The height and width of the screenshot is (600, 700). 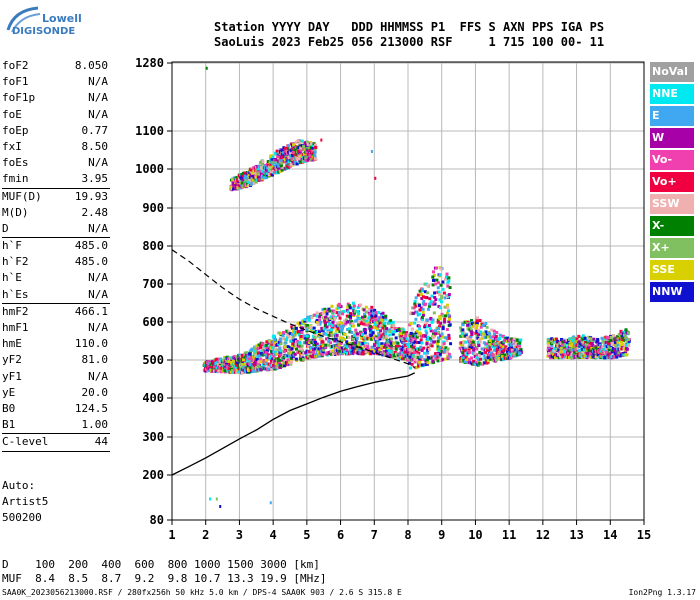 What do you see at coordinates (672, 248) in the screenshot?
I see `legend-item-x: X+` at bounding box center [672, 248].